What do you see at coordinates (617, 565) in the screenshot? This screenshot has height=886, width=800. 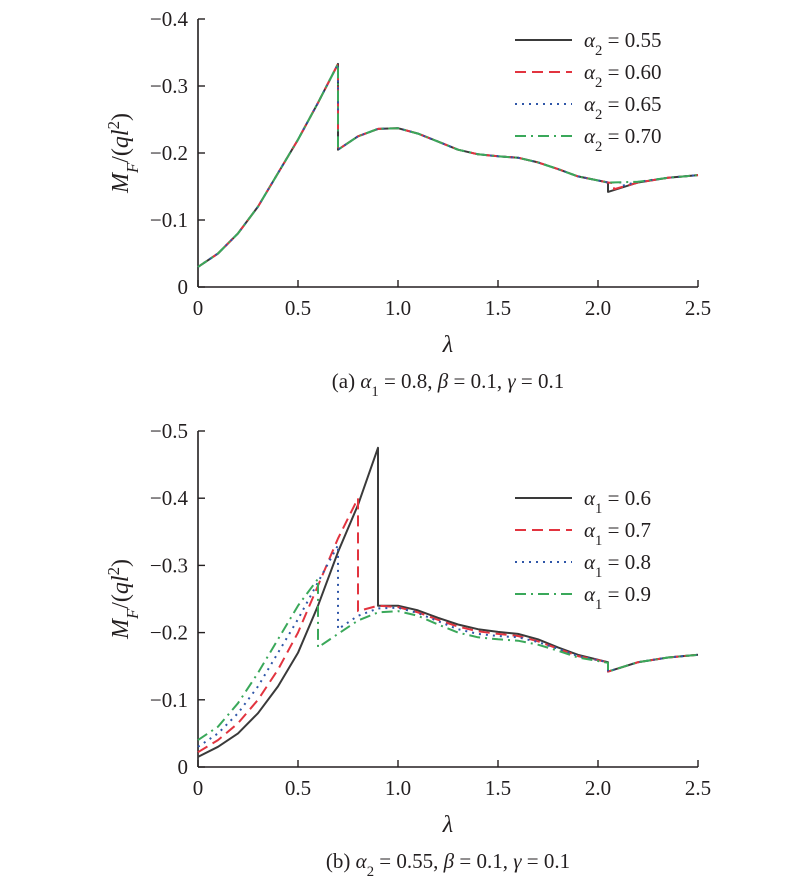 I see `legend-label: α1 = 0.8` at bounding box center [617, 565].